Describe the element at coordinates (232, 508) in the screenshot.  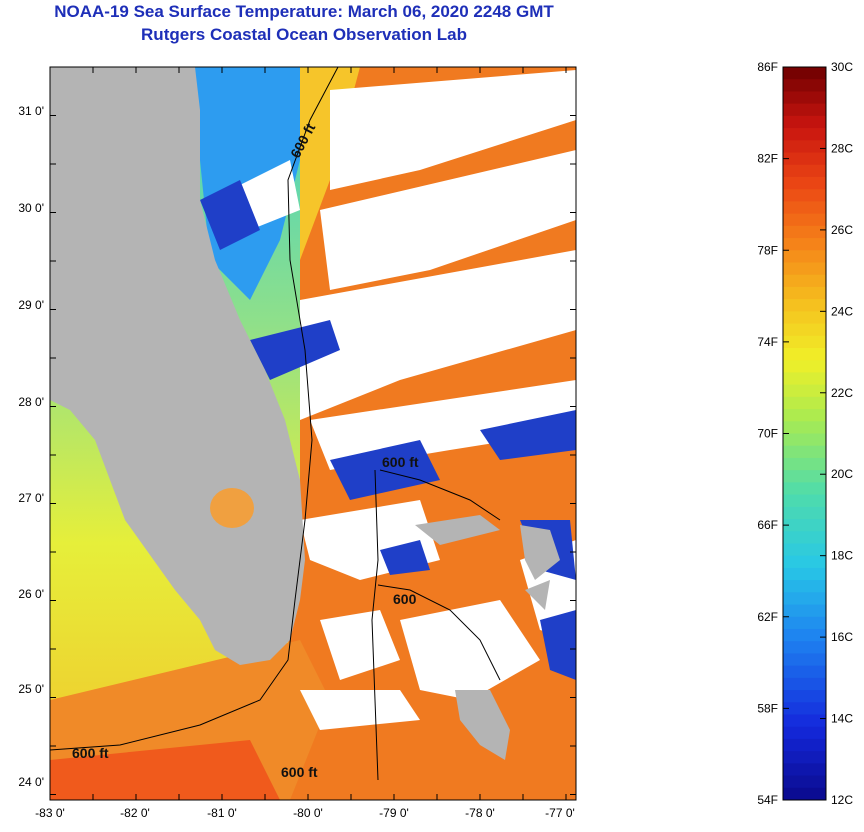
I see `lake-okeechobee` at that location.